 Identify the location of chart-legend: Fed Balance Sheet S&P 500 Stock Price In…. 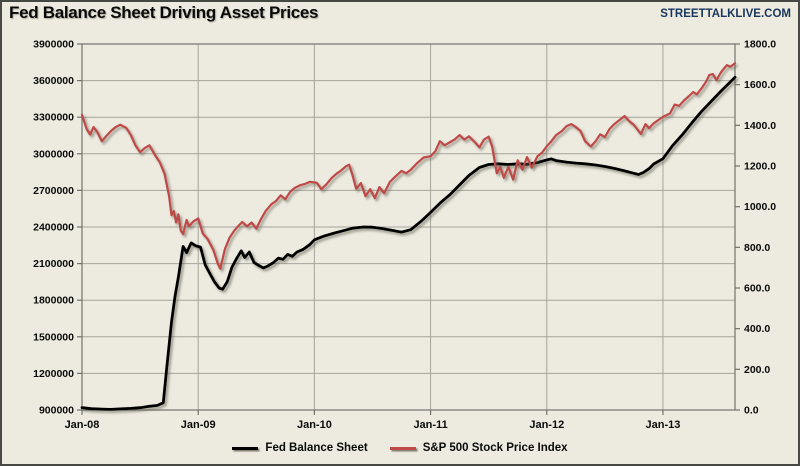
(400, 448).